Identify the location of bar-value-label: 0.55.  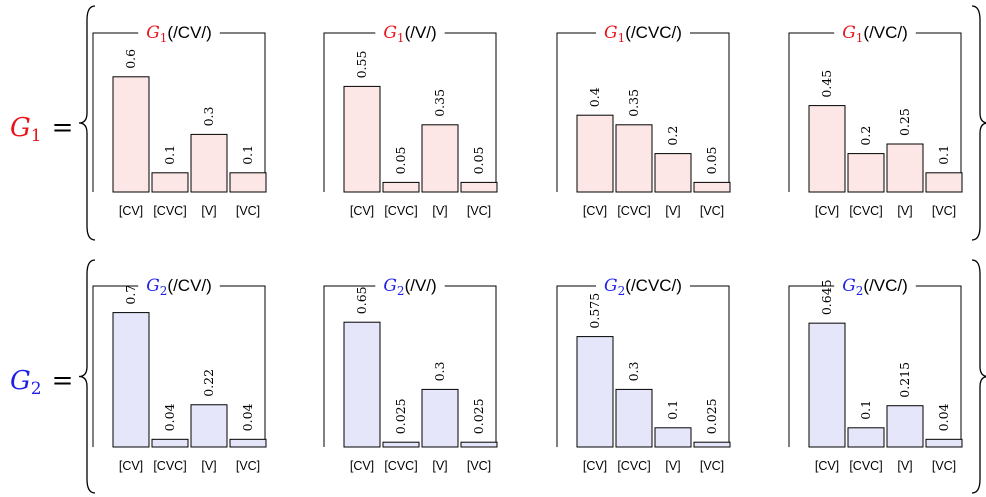
(361, 65).